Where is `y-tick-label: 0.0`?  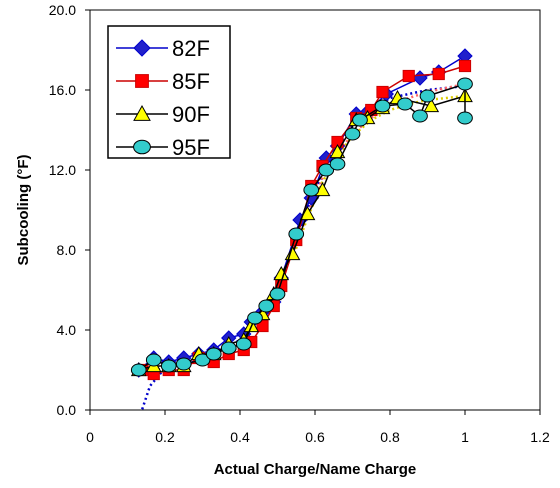 y-tick-label: 0.0 is located at coordinates (67, 410).